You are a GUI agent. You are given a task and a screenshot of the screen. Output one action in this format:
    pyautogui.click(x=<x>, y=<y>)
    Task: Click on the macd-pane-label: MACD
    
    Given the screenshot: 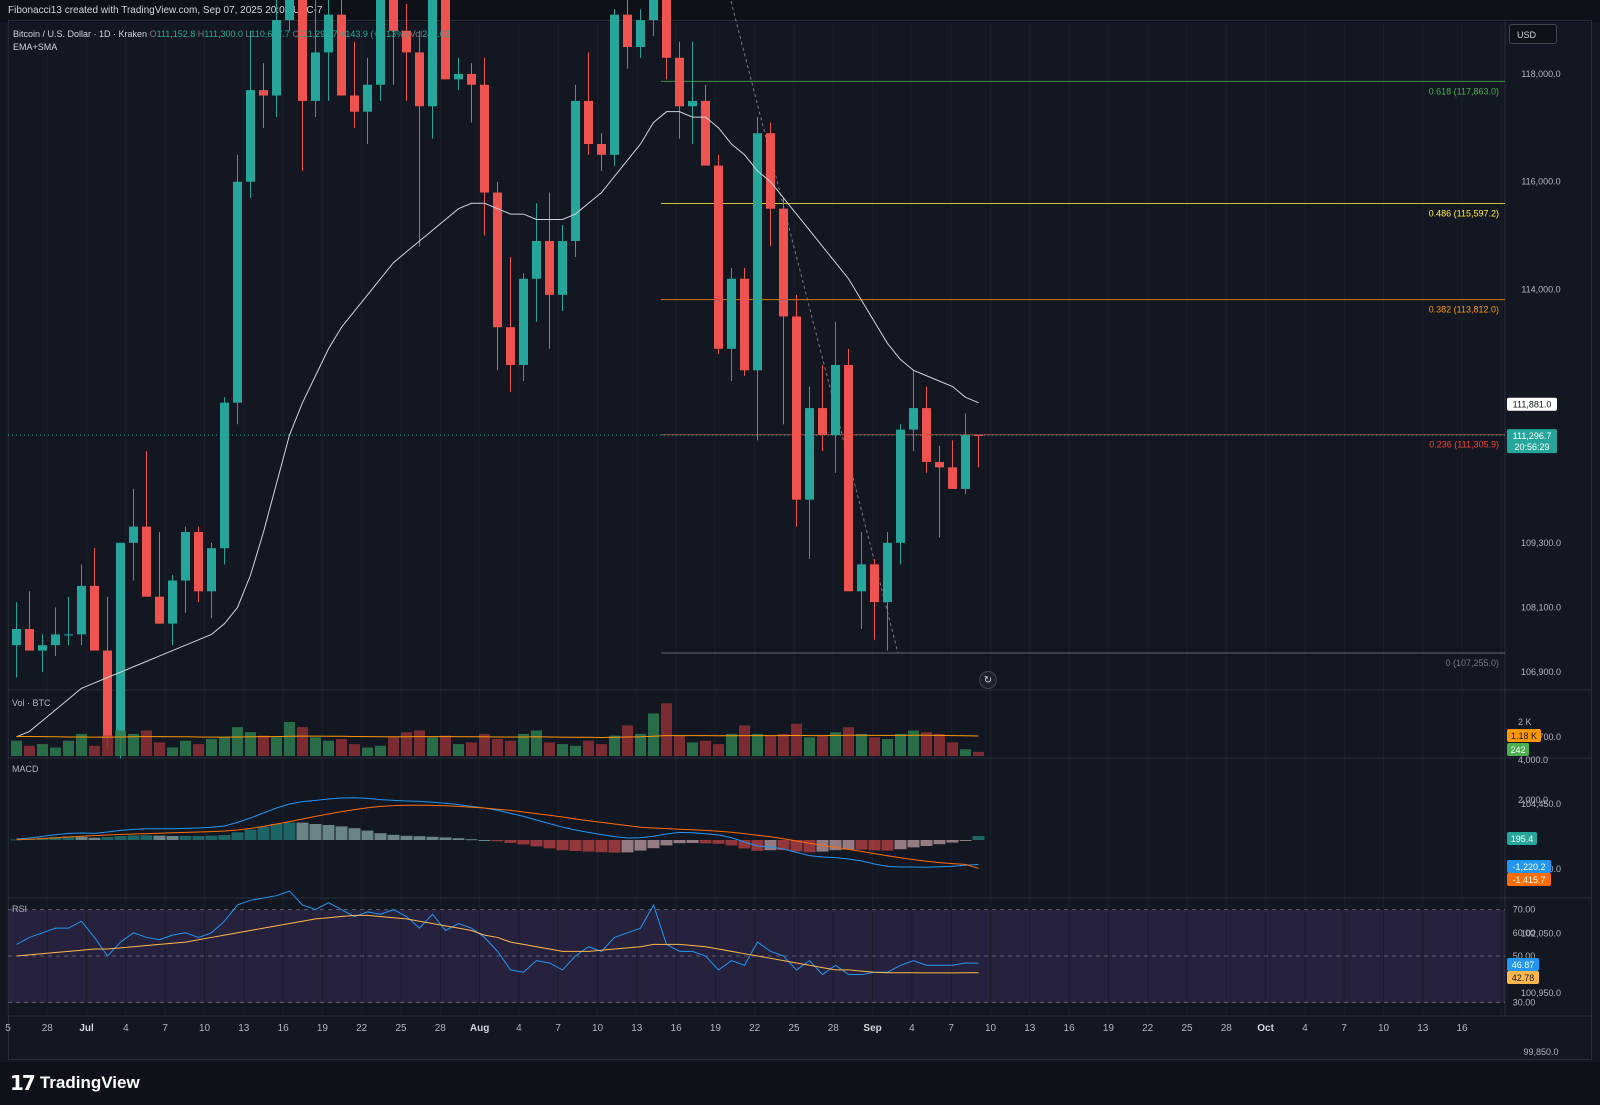 What is the action you would take?
    pyautogui.click(x=25, y=769)
    